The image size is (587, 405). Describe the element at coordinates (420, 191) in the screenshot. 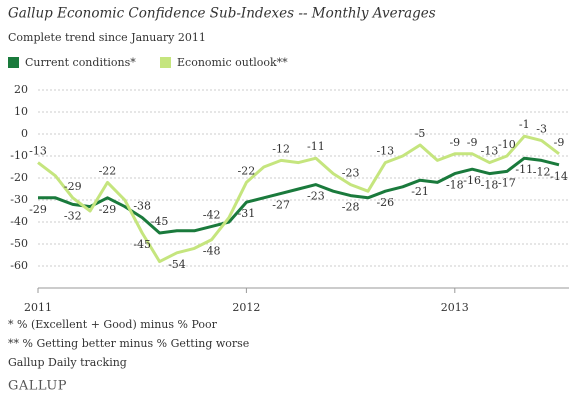

I see `data-label: -21` at that location.